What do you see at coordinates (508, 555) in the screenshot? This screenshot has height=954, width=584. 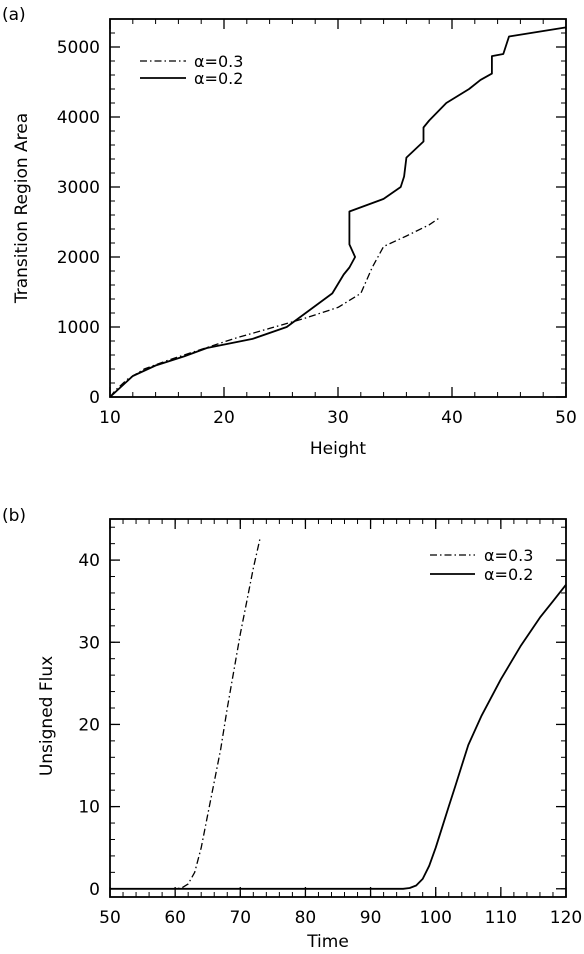 I see `panel-b-legend-label-alpha-0-3: α=0.3` at bounding box center [508, 555].